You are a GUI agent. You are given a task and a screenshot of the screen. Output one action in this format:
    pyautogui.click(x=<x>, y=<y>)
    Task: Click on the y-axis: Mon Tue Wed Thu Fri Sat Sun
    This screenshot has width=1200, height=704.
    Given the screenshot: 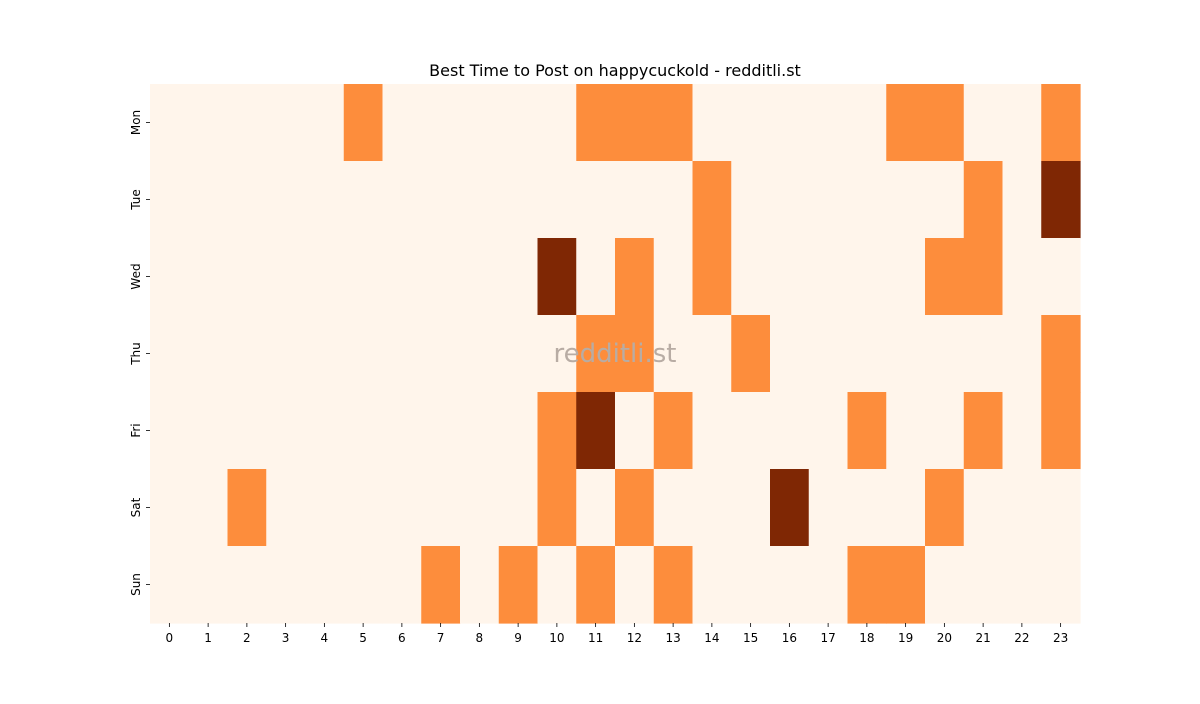 What is the action you would take?
    pyautogui.click(x=139, y=353)
    